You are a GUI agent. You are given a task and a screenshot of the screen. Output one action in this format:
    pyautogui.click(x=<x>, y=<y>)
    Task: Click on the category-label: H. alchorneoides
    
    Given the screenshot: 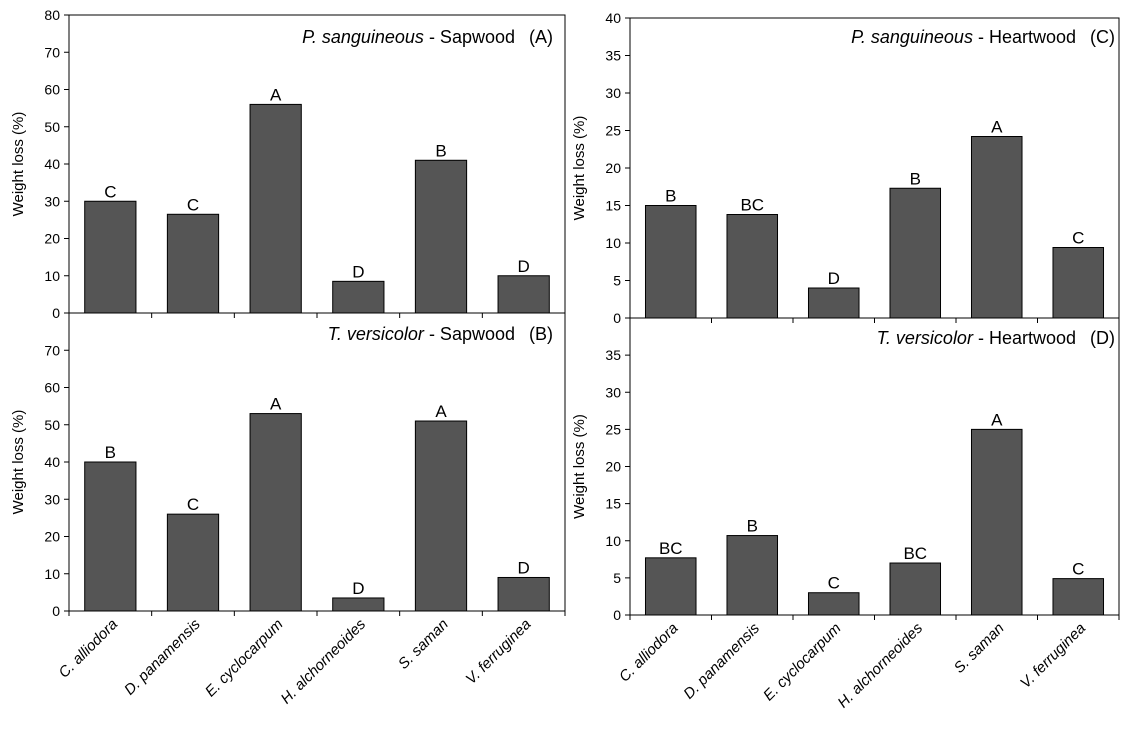 What is the action you would take?
    pyautogui.click(x=324, y=661)
    